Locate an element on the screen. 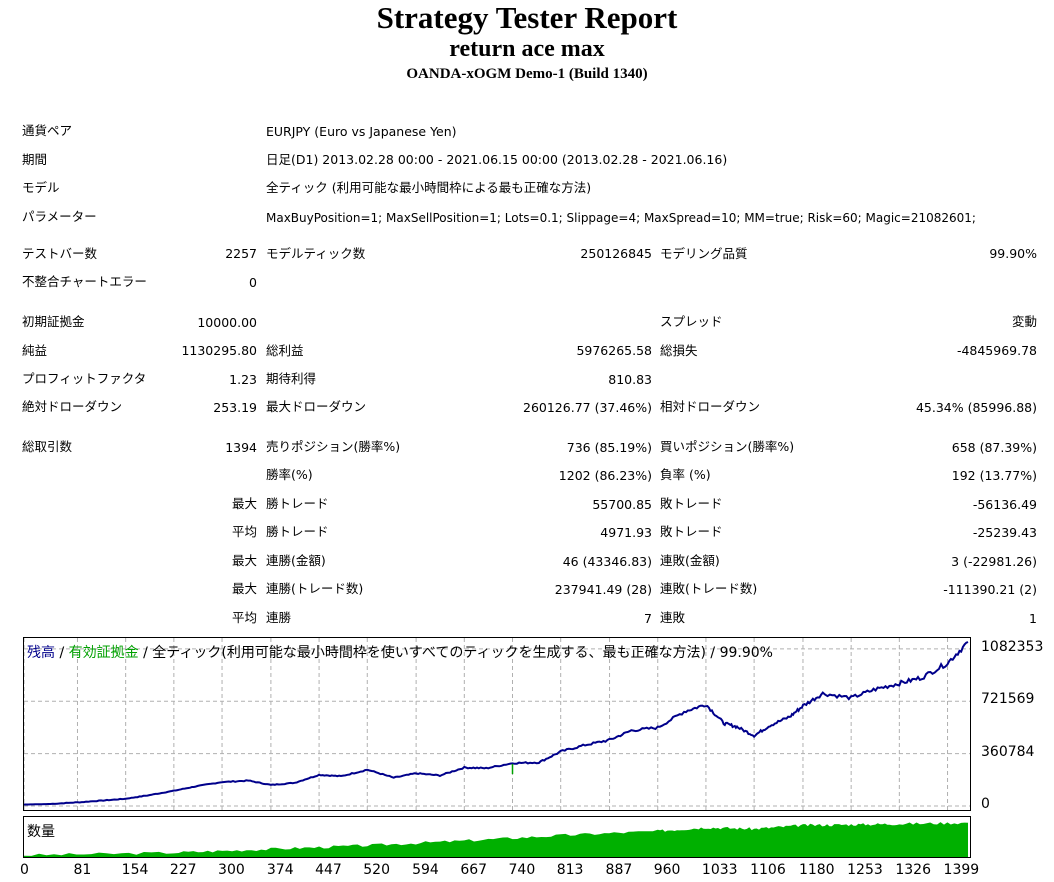 The height and width of the screenshot is (882, 1054). avg-loss-value: -25239.43 is located at coordinates (1004, 532).